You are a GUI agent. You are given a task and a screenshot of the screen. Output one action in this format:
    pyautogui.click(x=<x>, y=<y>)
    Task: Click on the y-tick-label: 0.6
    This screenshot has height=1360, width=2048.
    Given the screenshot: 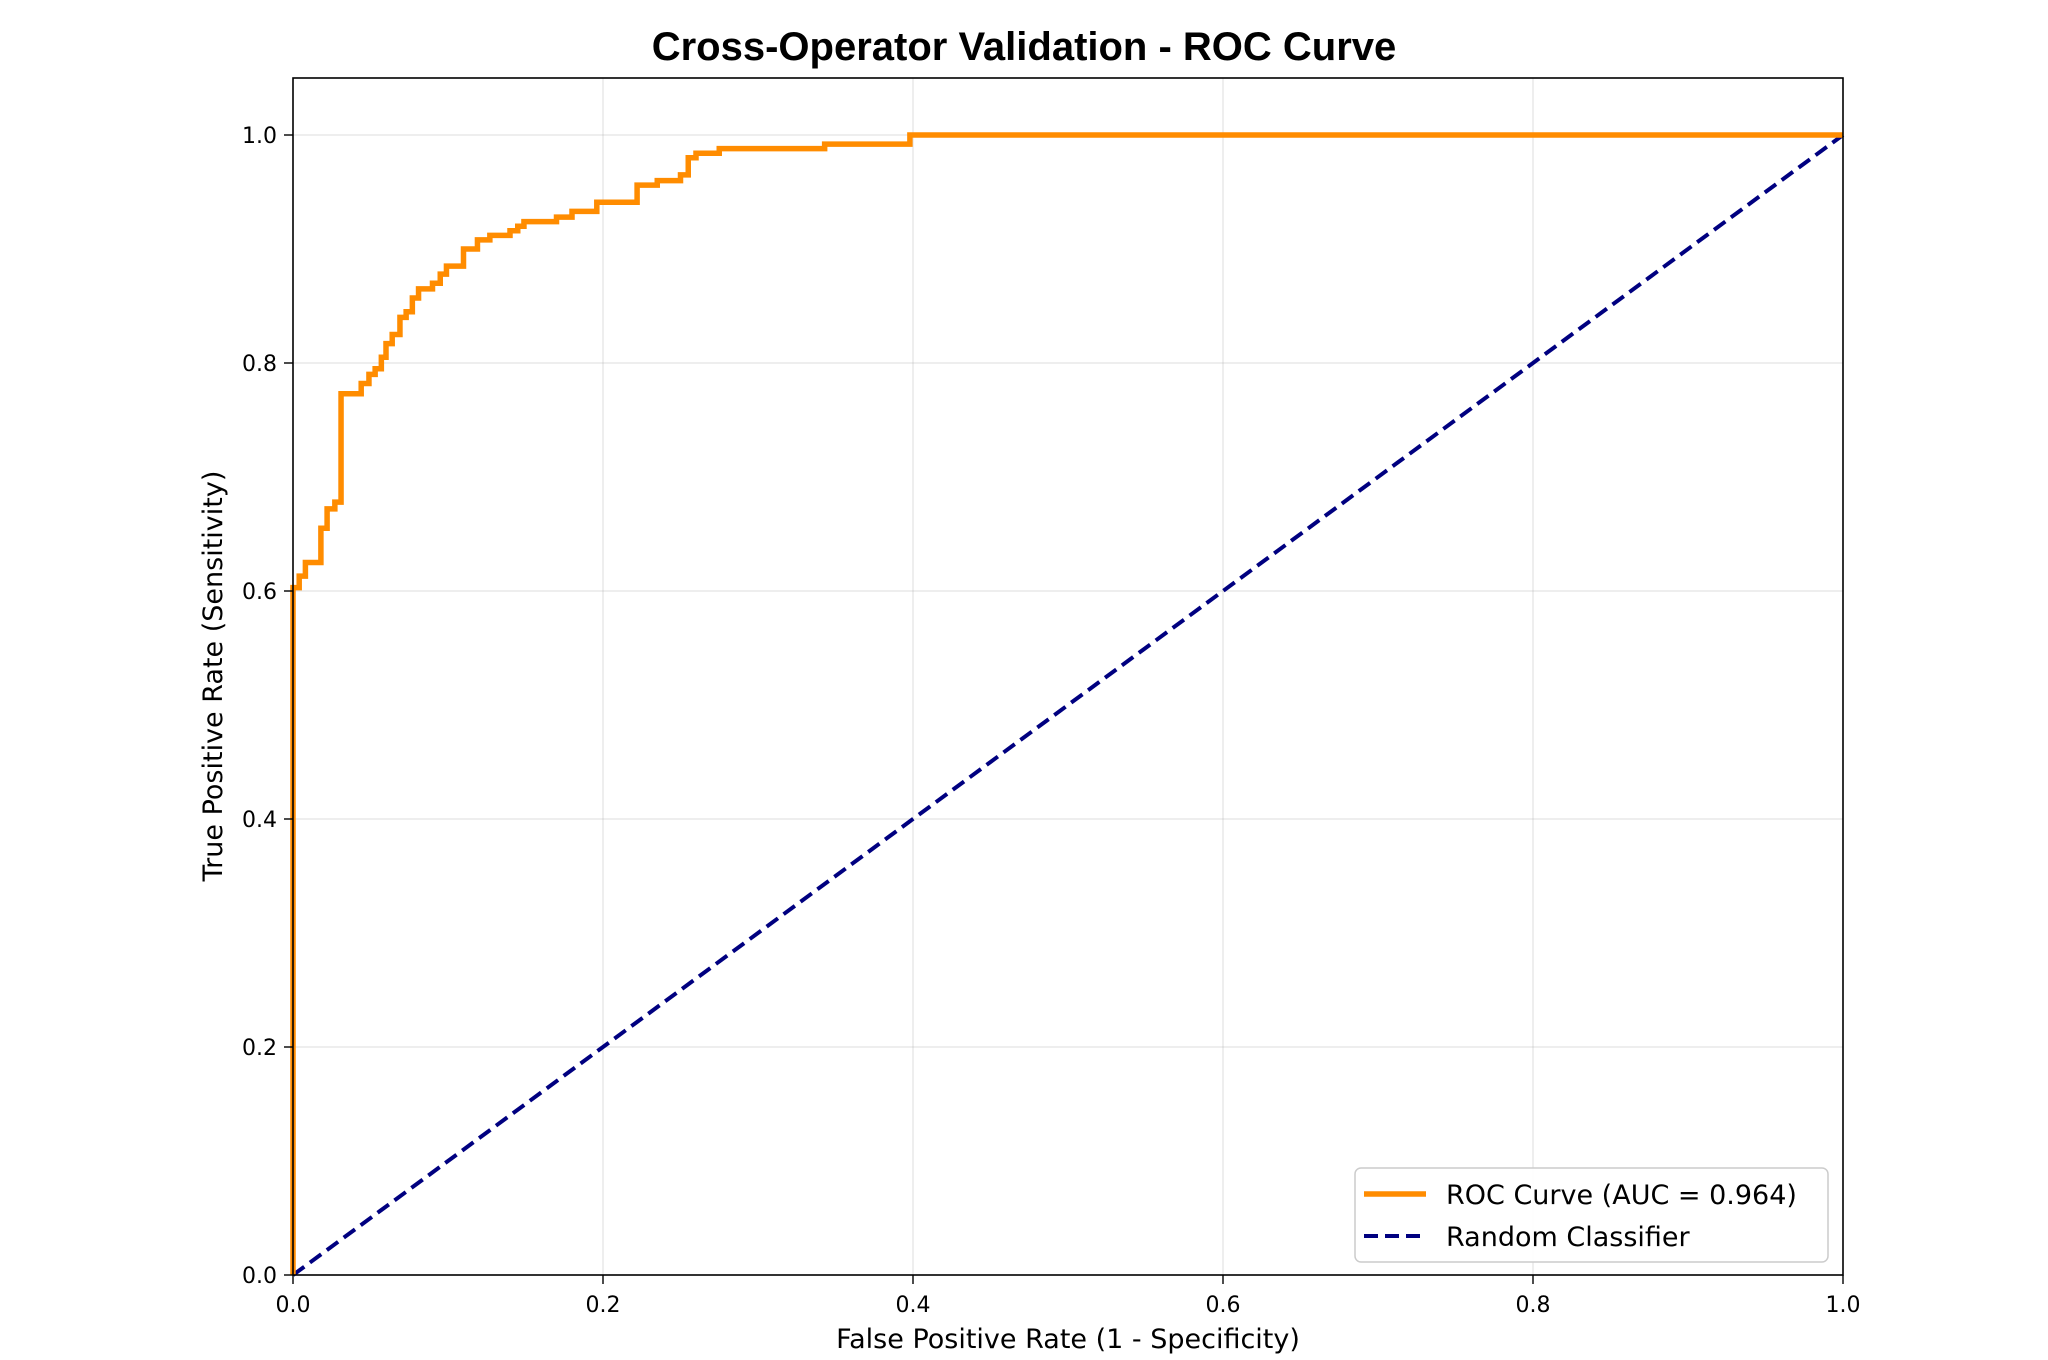 What is the action you would take?
    pyautogui.click(x=259, y=592)
    